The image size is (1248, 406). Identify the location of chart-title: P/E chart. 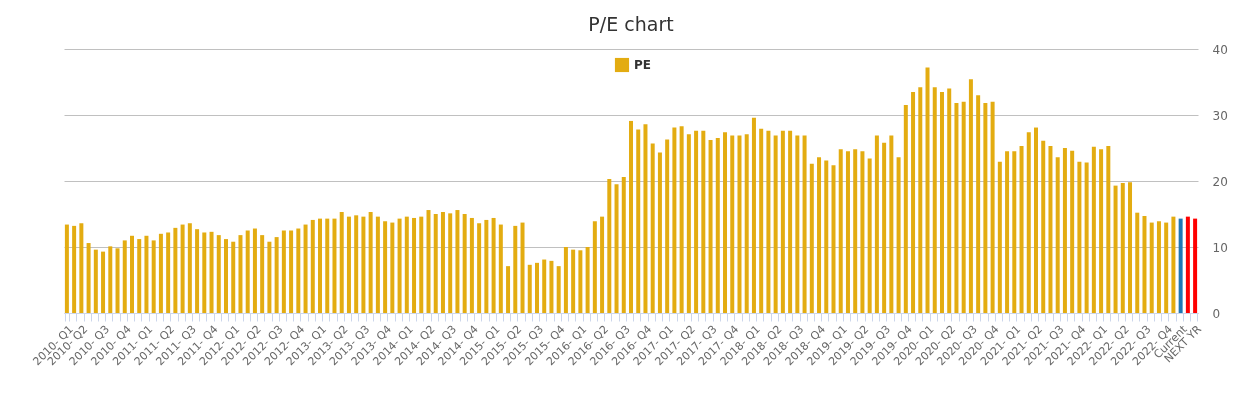
(631, 24).